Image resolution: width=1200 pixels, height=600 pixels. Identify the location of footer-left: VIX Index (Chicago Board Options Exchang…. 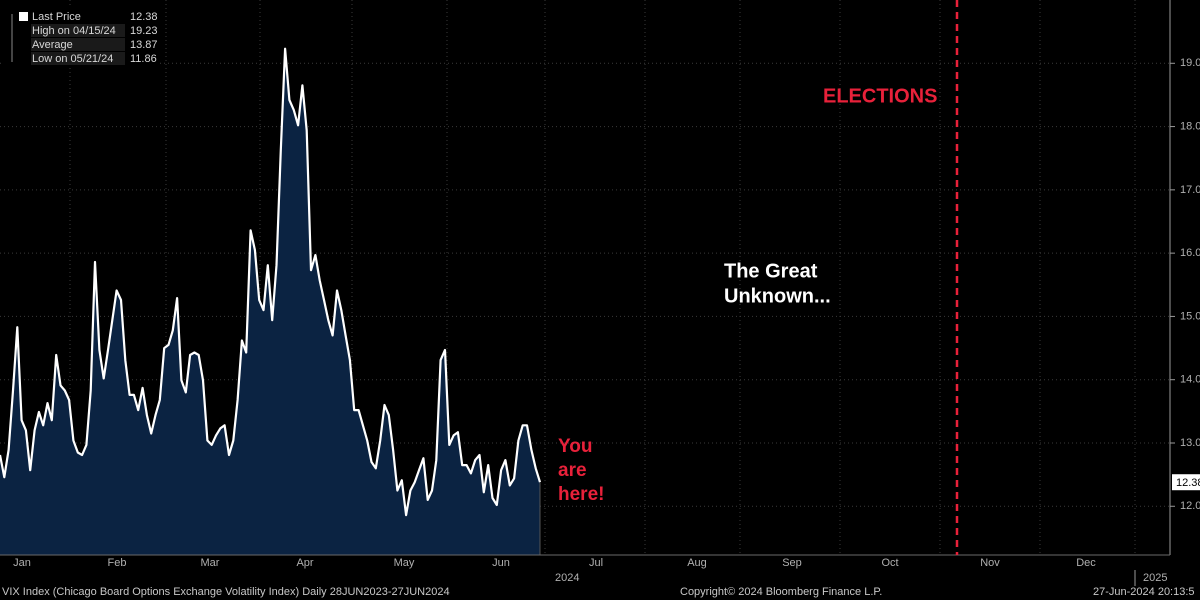
(226, 592).